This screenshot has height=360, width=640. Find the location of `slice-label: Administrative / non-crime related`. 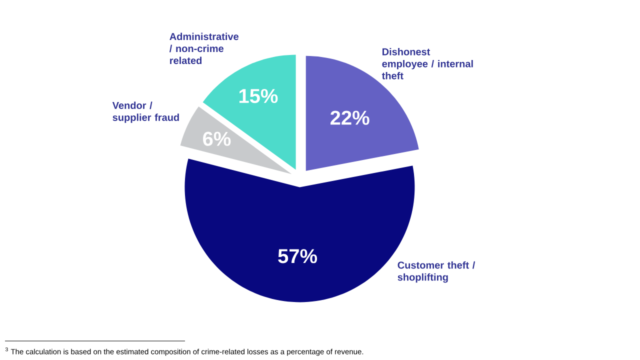

slice-label: Administrative / non-crime related is located at coordinates (203, 48).